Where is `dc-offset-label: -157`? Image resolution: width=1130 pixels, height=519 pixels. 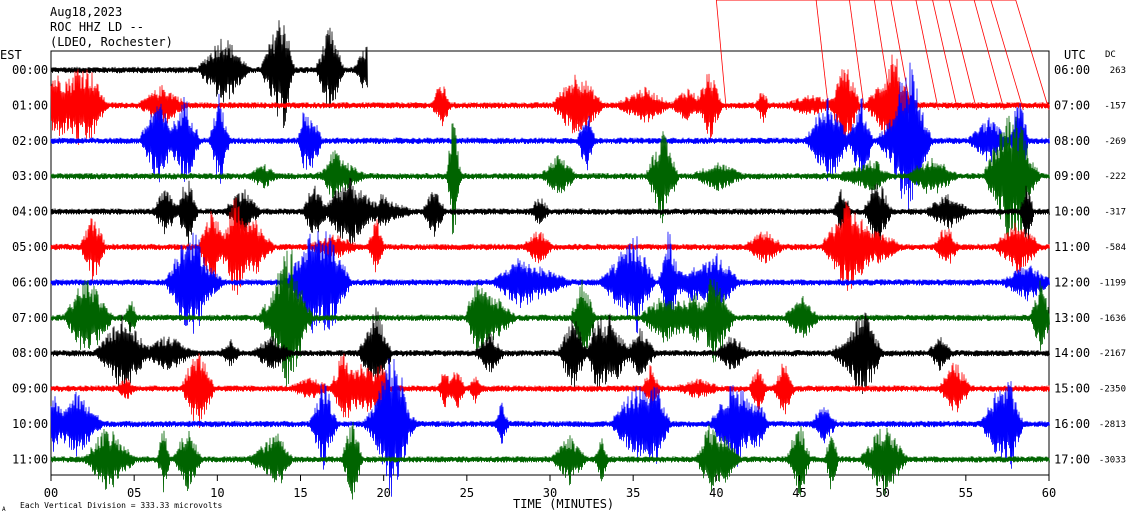
dc-offset-label: -157 is located at coordinates (1115, 106).